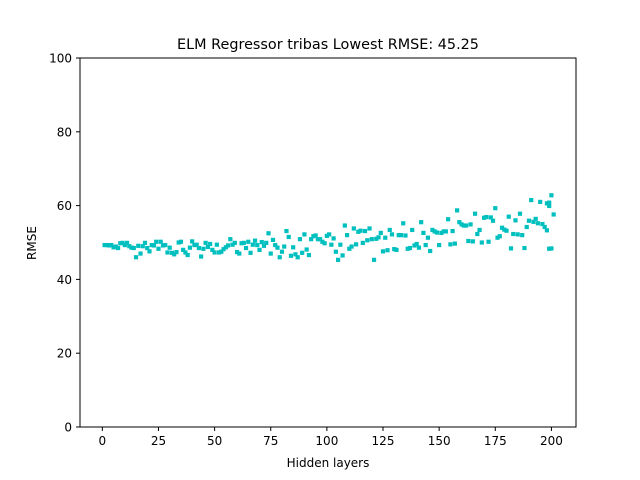  Describe the element at coordinates (551, 441) in the screenshot. I see `x-tick-label: 200` at that location.